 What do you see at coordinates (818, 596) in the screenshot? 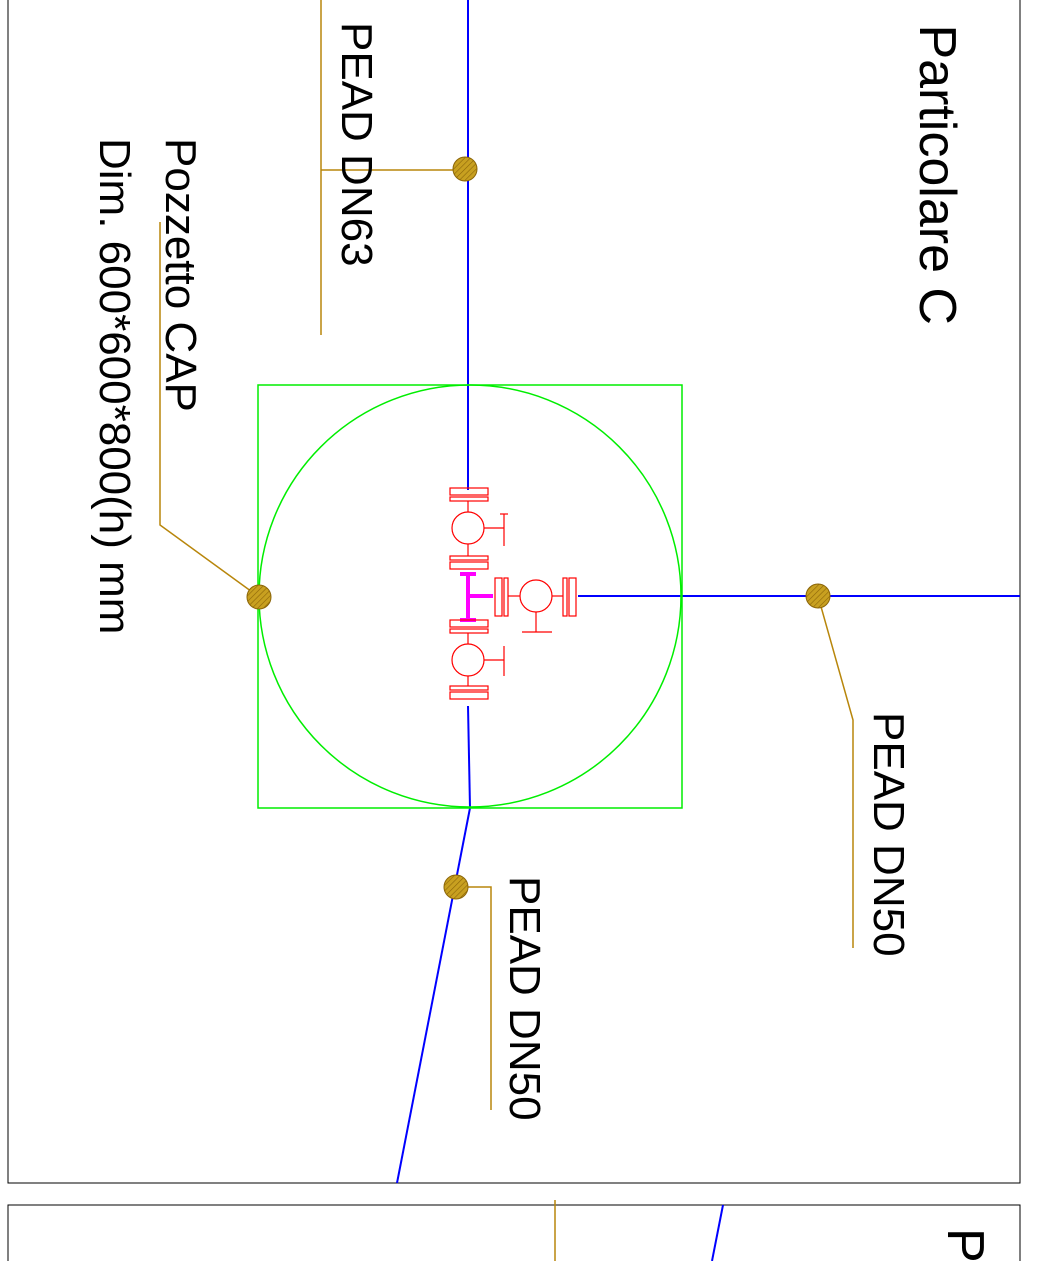
I see `dot-dn50-right` at bounding box center [818, 596].